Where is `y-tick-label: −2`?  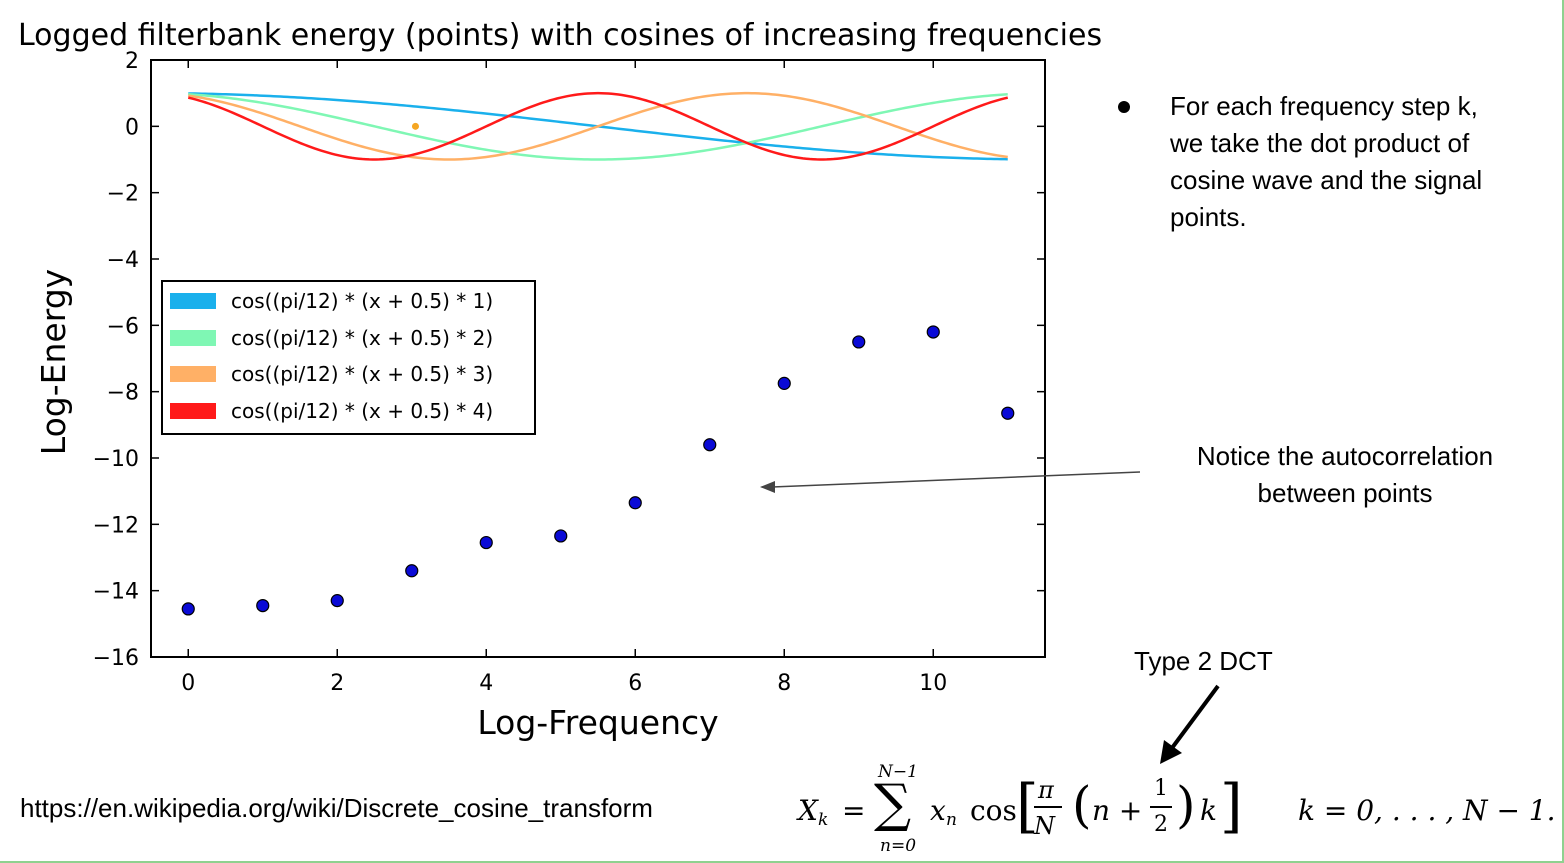
y-tick-label: −2 is located at coordinates (123, 194).